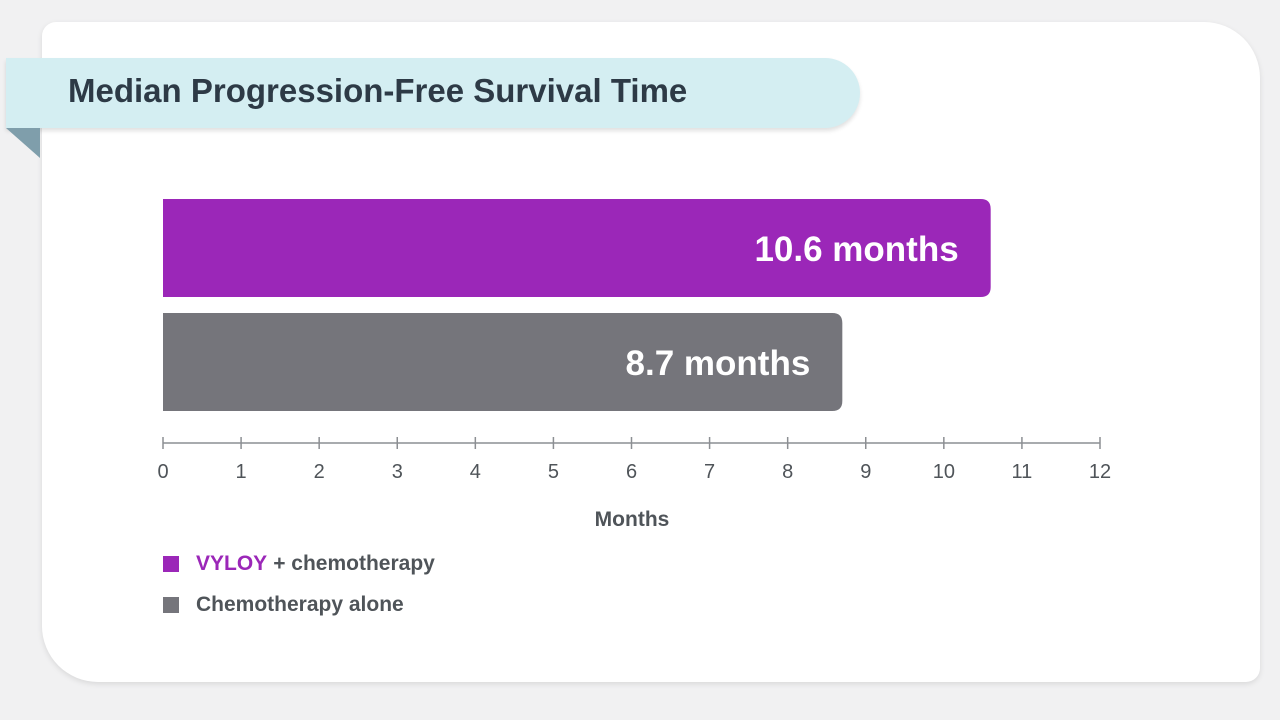  Describe the element at coordinates (718, 363) in the screenshot. I see `bar-value-label-1: 8.7 months` at that location.